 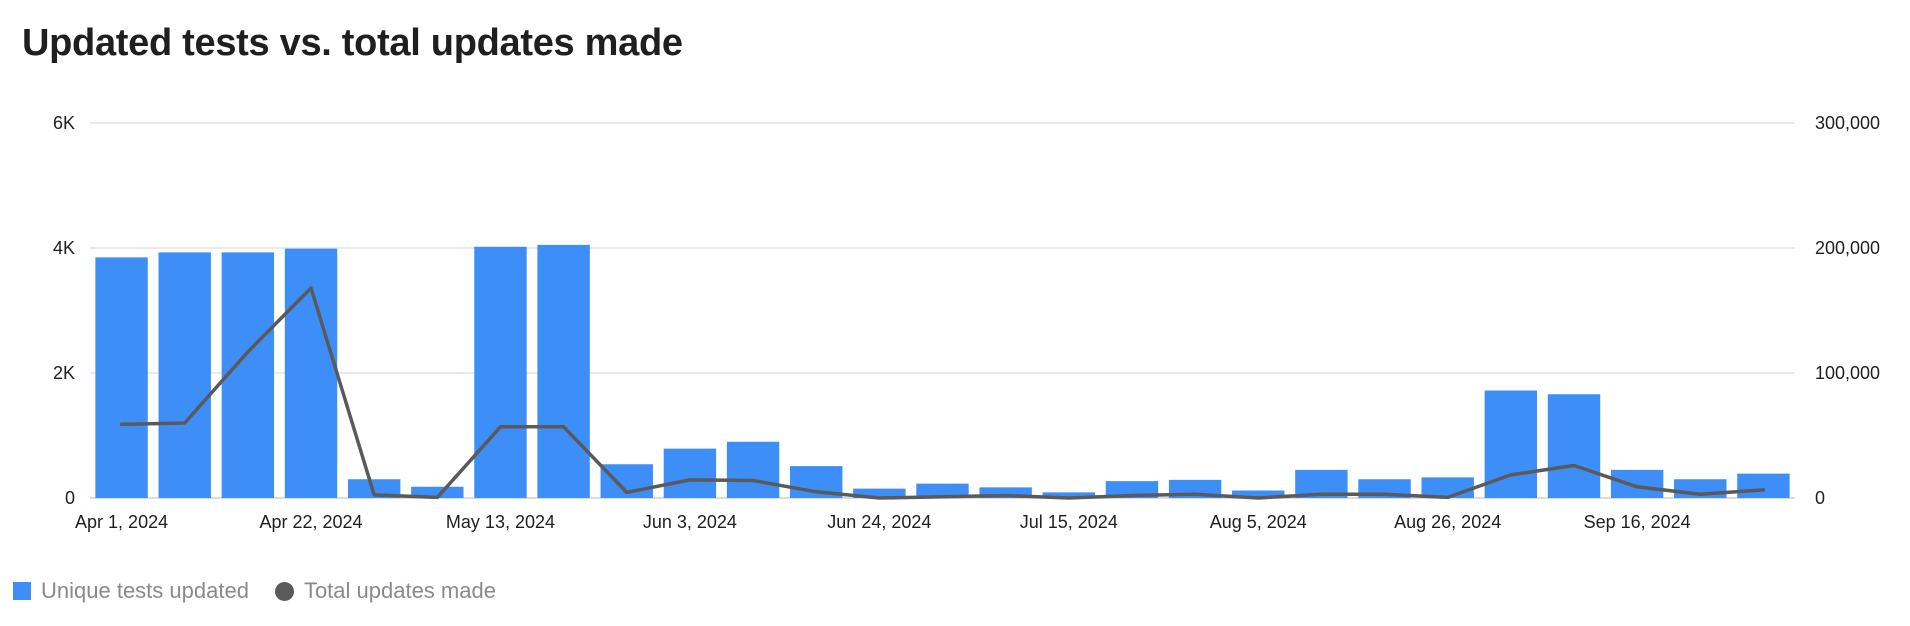 I want to click on y-left-tick-label: 6K, so click(x=64, y=123).